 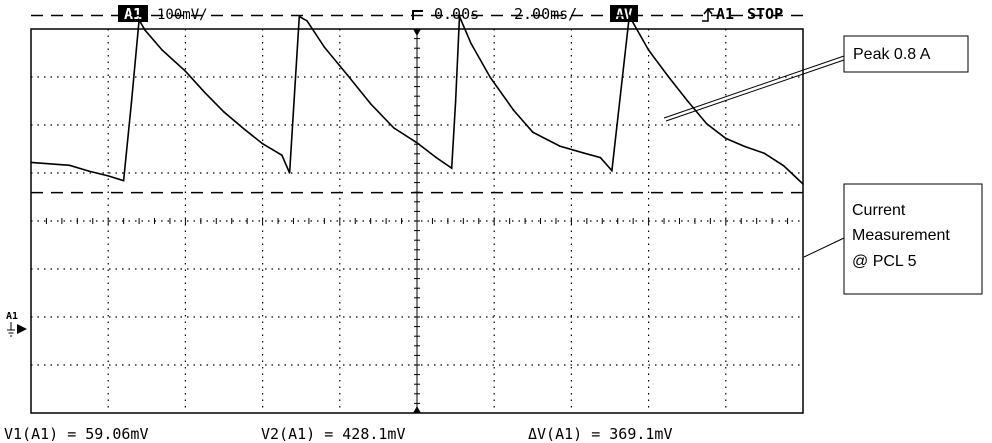 I want to click on measurement-callout: Current Measurement @ PCL 5, so click(x=893, y=239).